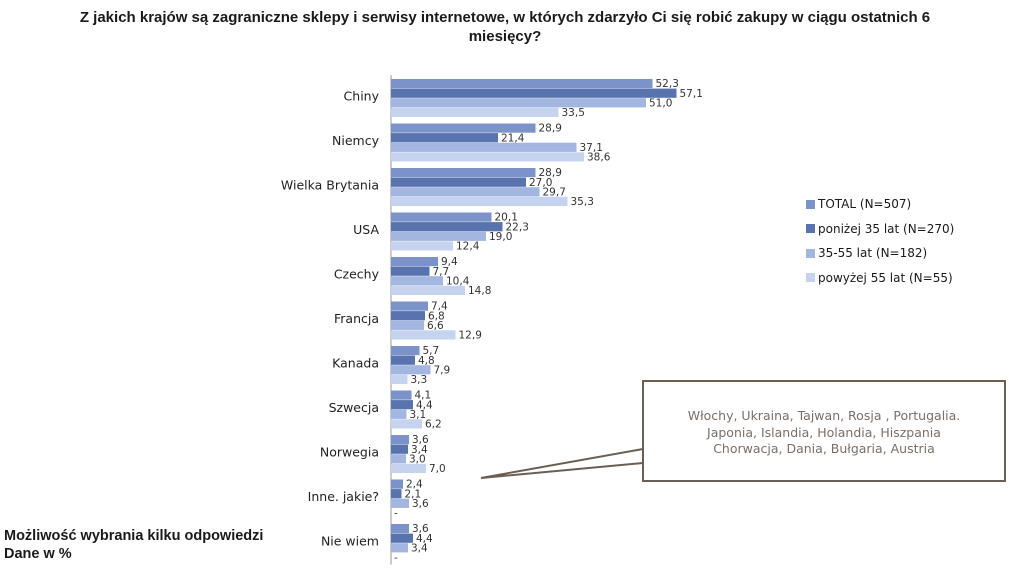  I want to click on data-label: 6,2, so click(433, 425).